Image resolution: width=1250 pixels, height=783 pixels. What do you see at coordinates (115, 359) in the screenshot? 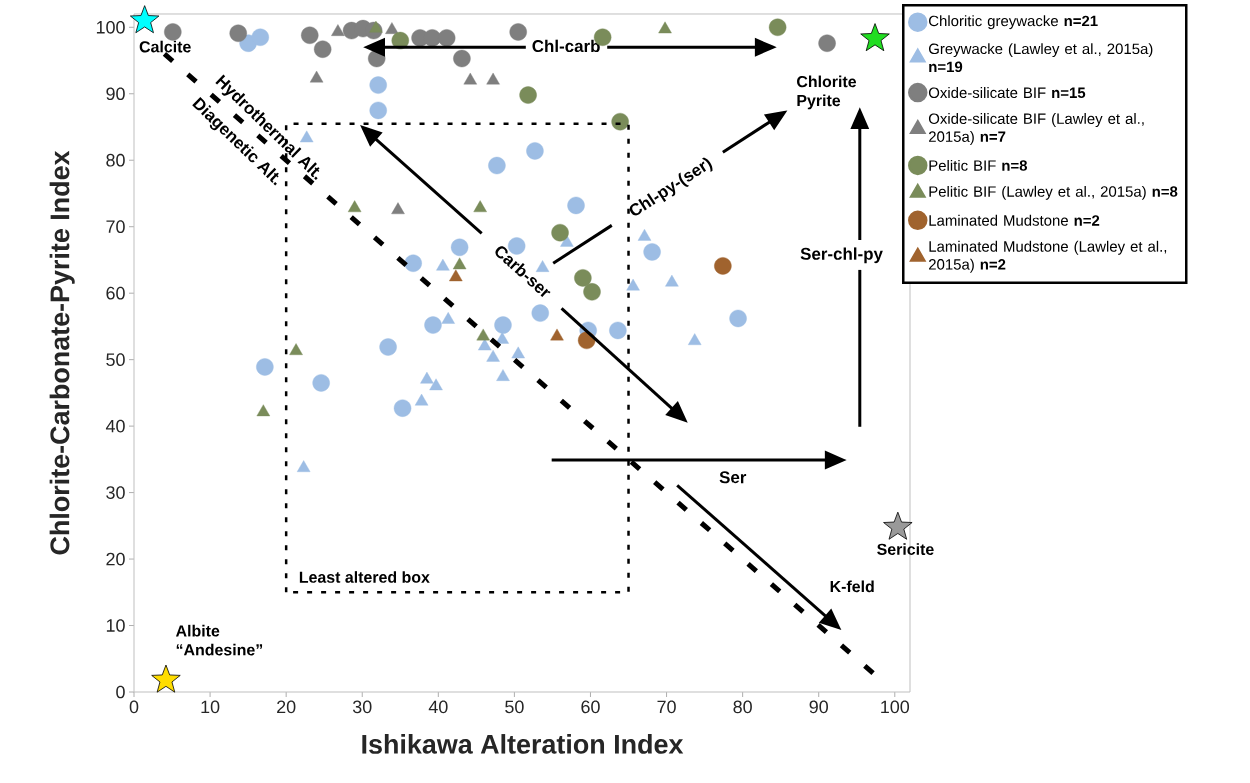
I see `y-tick-label: 50` at bounding box center [115, 359].